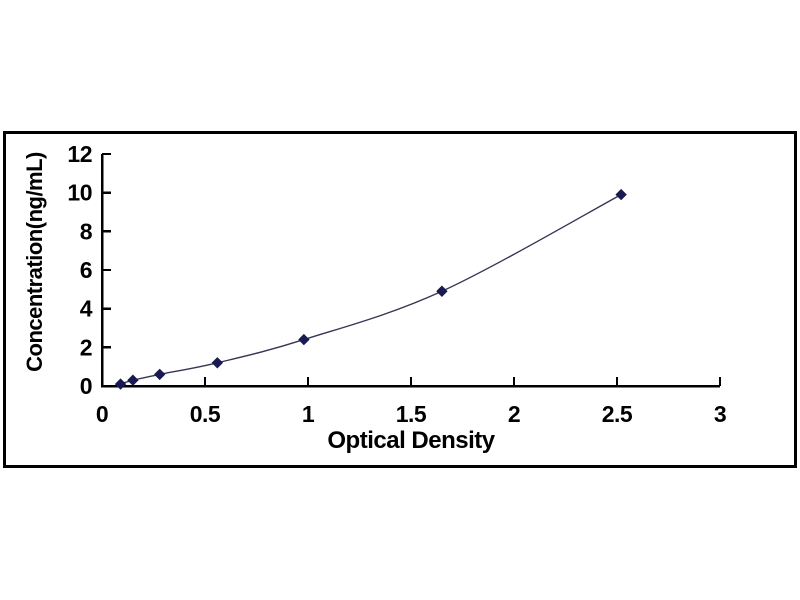 Image resolution: width=800 pixels, height=600 pixels. I want to click on y-axis-title: Concentration(ng/mL), so click(34, 262).